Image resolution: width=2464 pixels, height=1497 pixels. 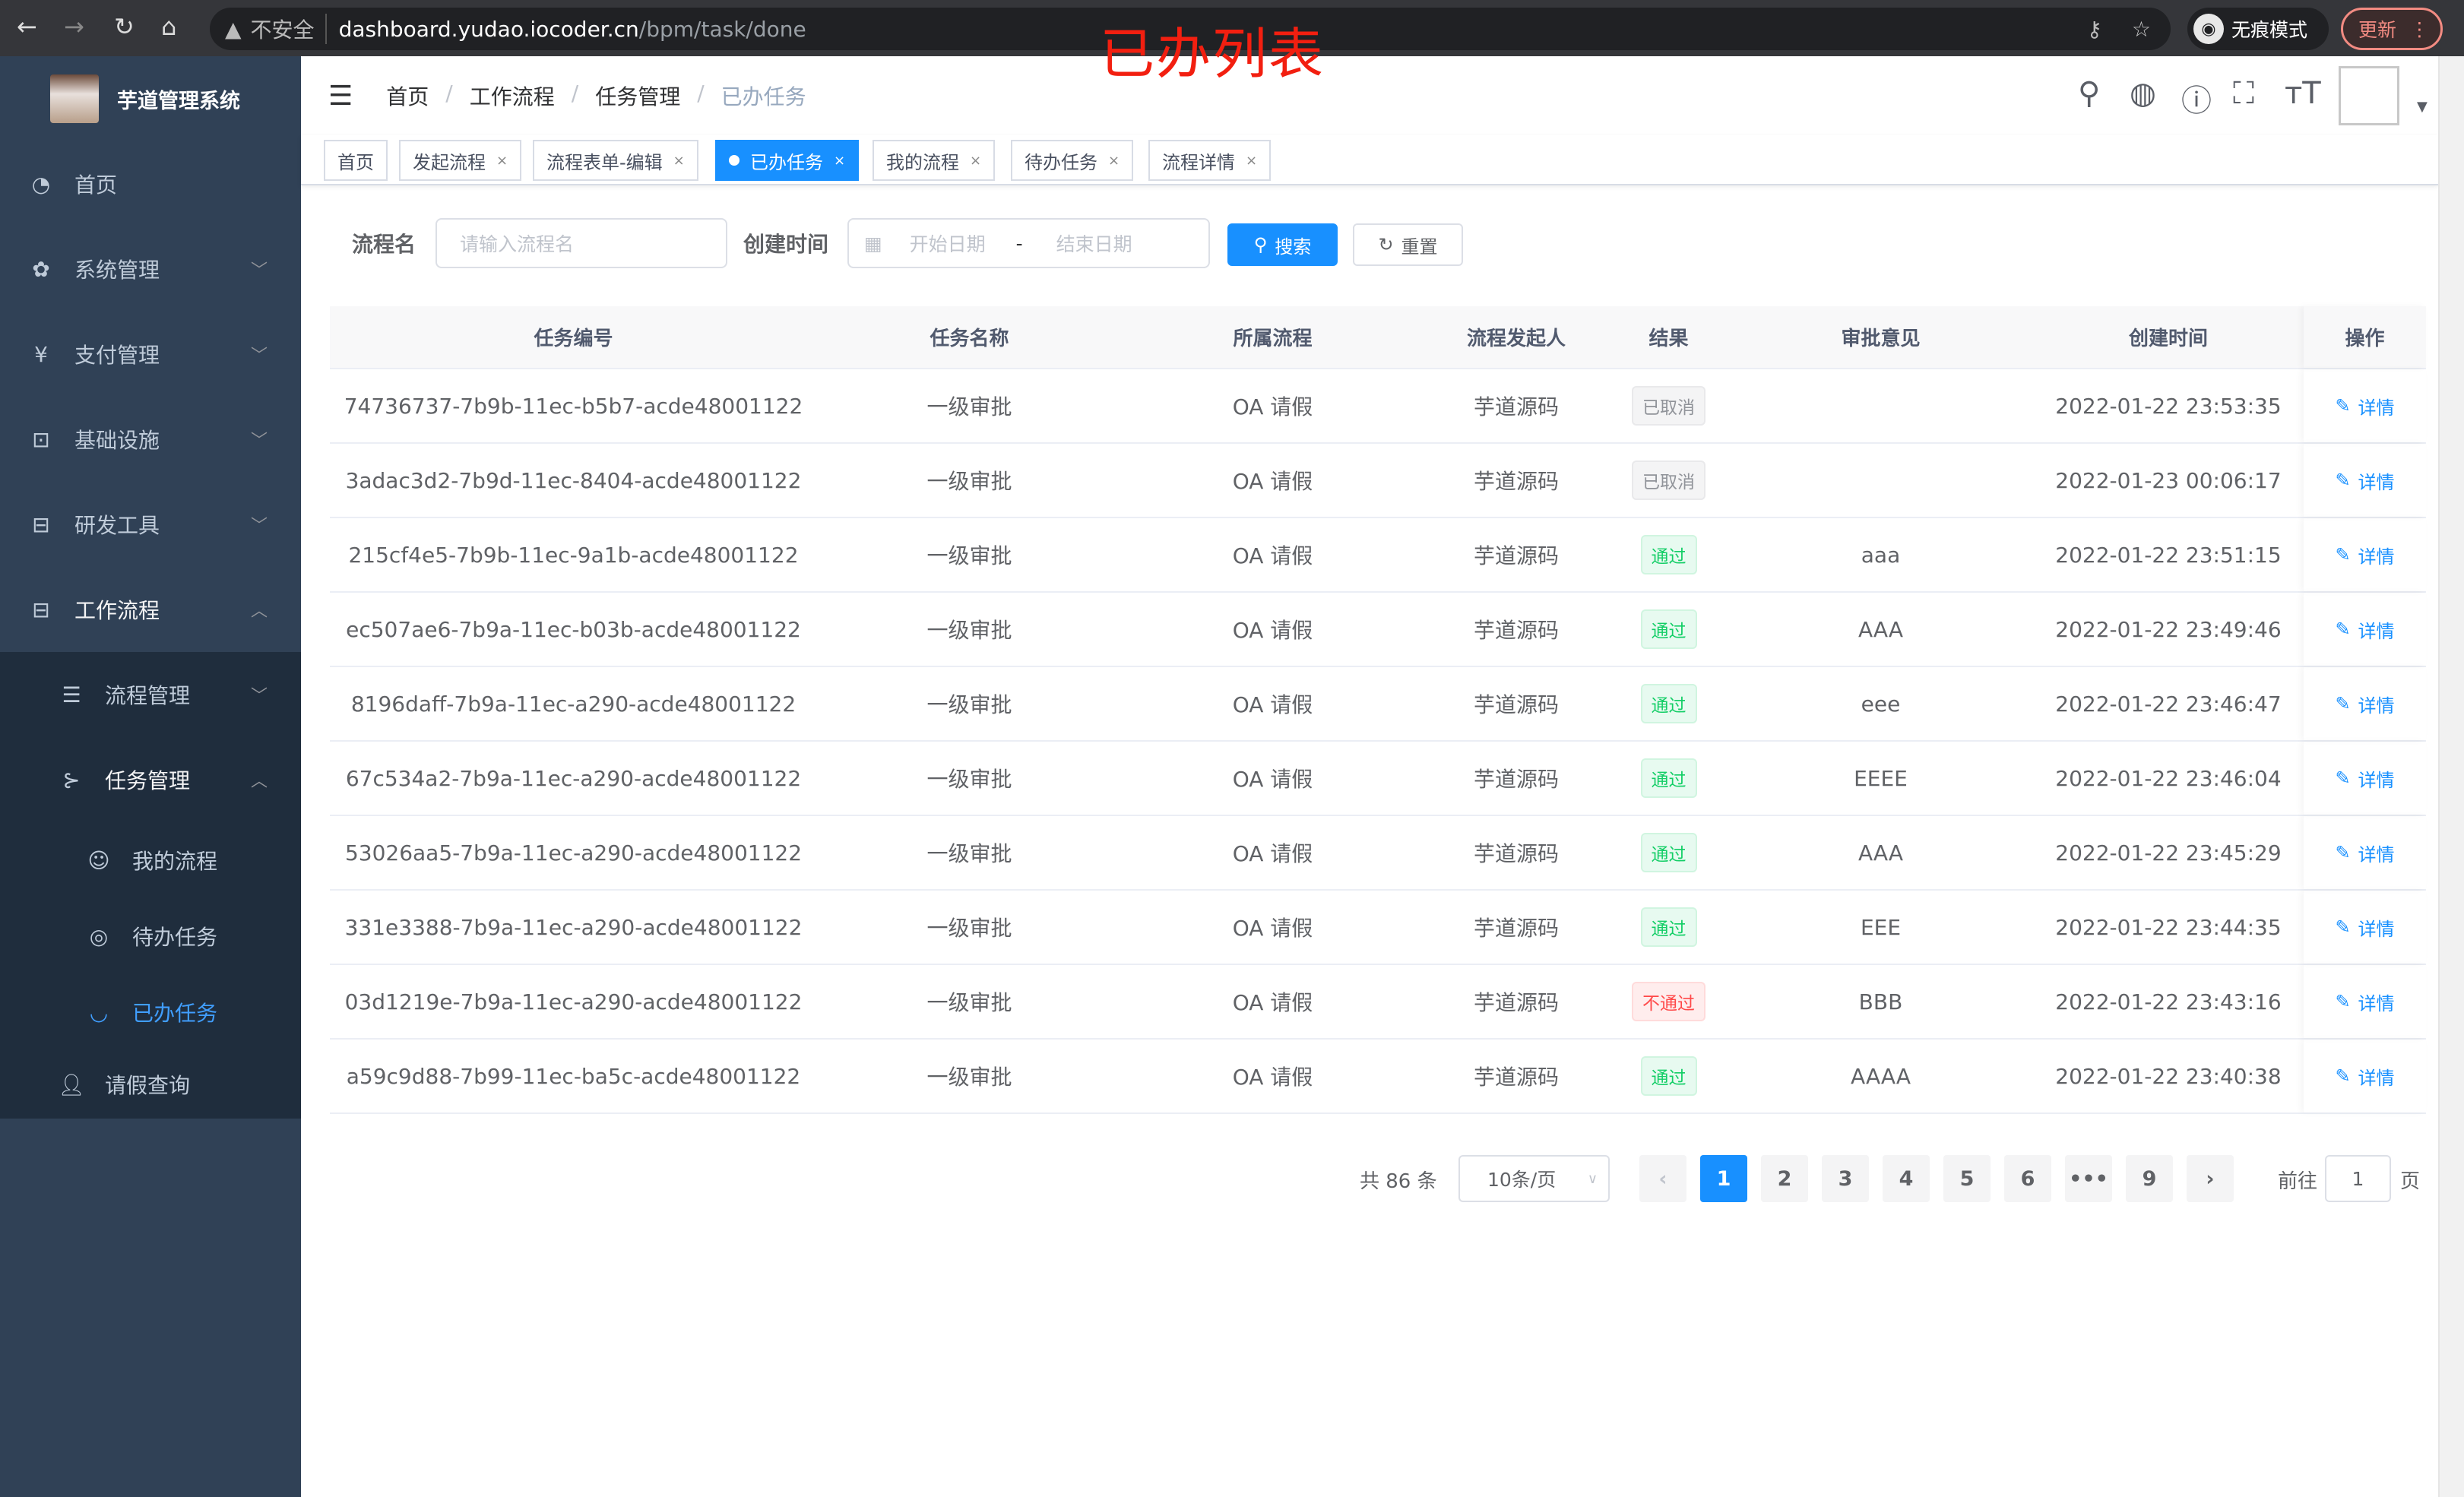 I want to click on tag-my-process: 我的流程 ×, so click(x=934, y=160).